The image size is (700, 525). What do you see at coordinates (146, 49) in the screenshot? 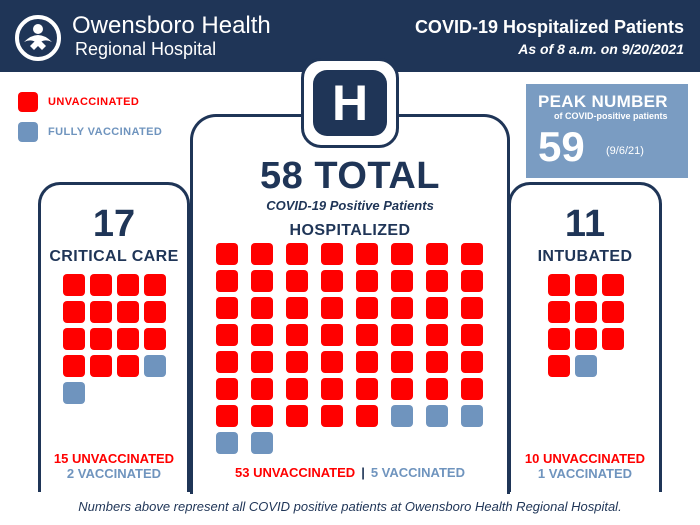
I see `org-name-line2: Regional Hospital` at bounding box center [146, 49].